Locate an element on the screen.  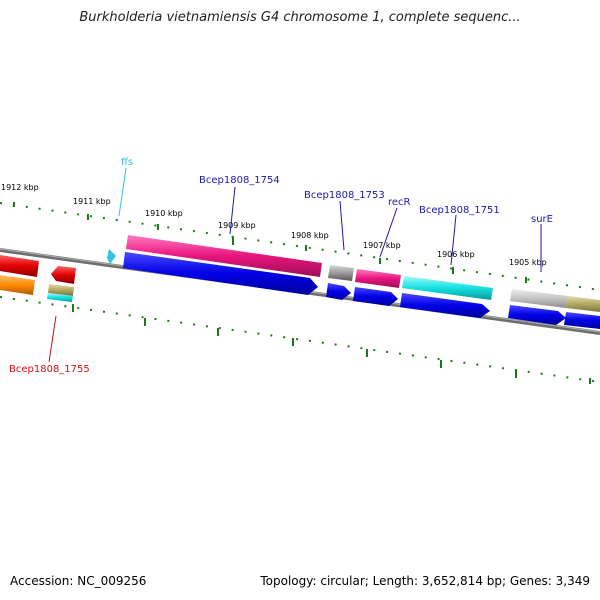
gene-left-olive is located at coordinates (61, 290).